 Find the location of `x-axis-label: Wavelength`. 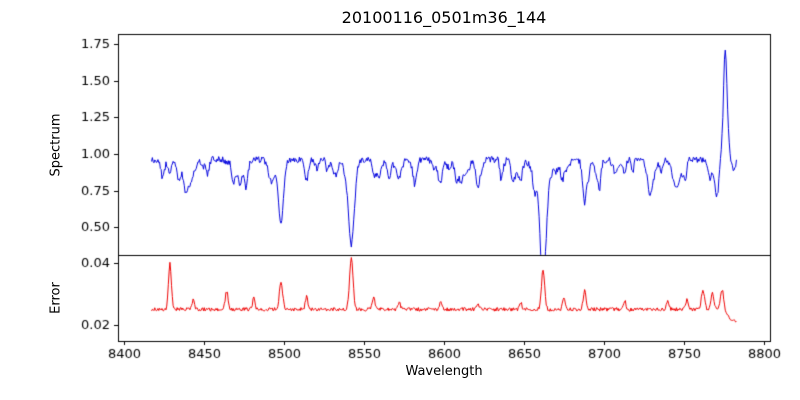

x-axis-label: Wavelength is located at coordinates (444, 371).